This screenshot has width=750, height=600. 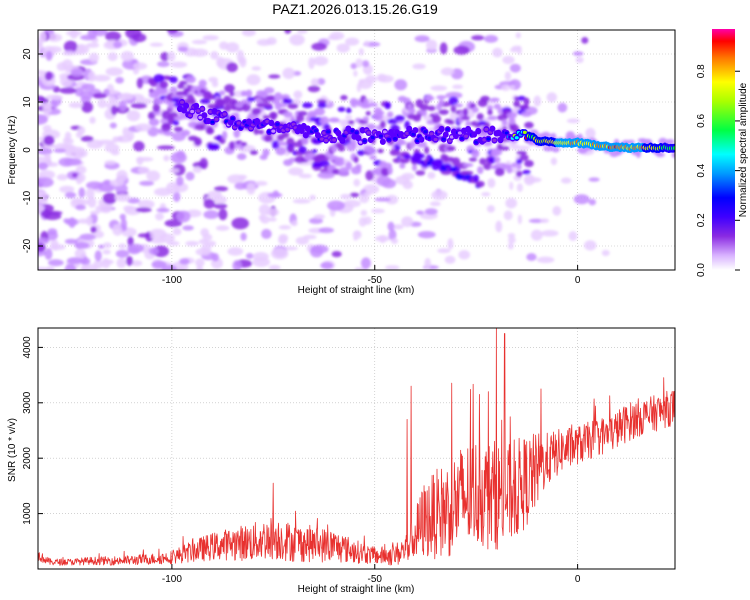 I want to click on spectrogram-tick-label-y: 0, so click(x=27, y=150).